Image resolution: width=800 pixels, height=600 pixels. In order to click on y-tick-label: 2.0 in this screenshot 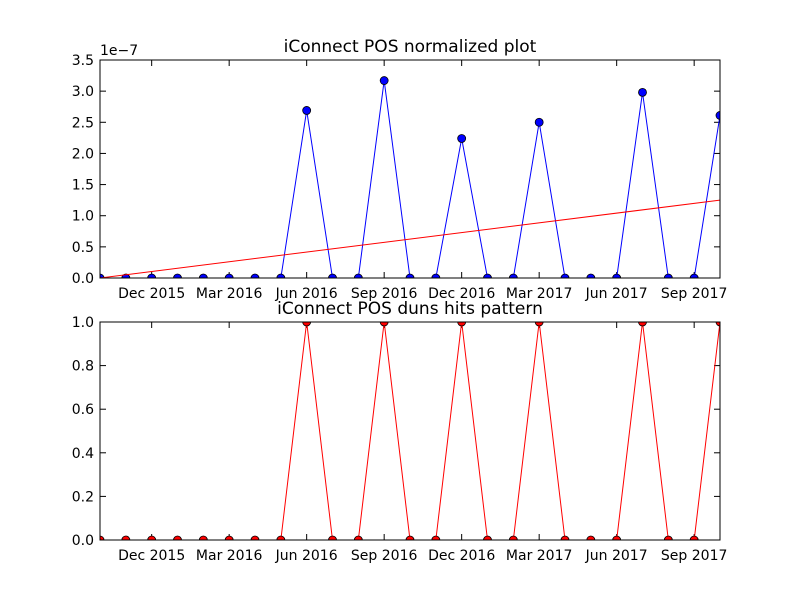, I will do `click(83, 154)`.